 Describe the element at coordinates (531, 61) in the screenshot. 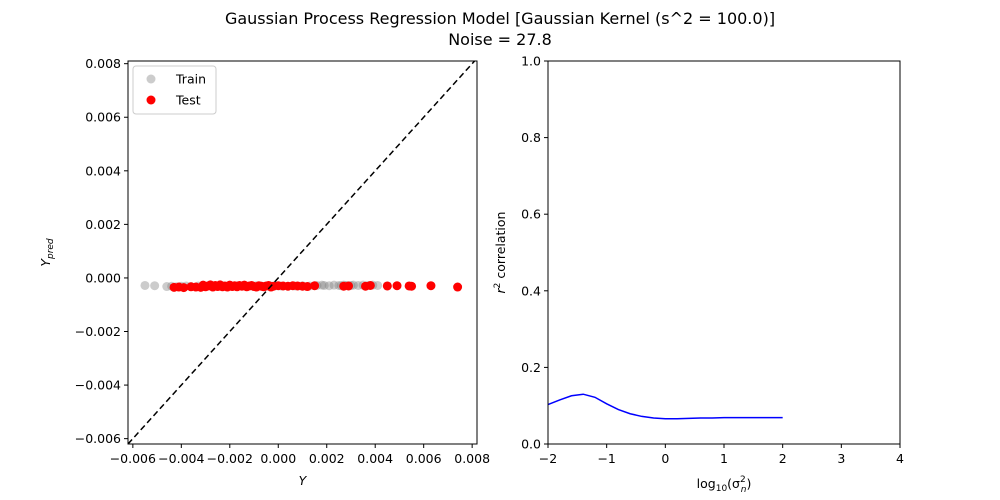

I see `r2-y-tick-label: 1.0` at that location.